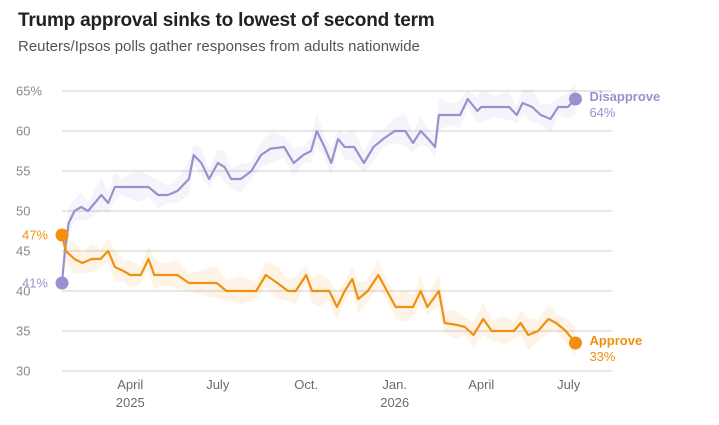 This screenshot has width=719, height=425. I want to click on y-tick-label: 35, so click(23, 331).